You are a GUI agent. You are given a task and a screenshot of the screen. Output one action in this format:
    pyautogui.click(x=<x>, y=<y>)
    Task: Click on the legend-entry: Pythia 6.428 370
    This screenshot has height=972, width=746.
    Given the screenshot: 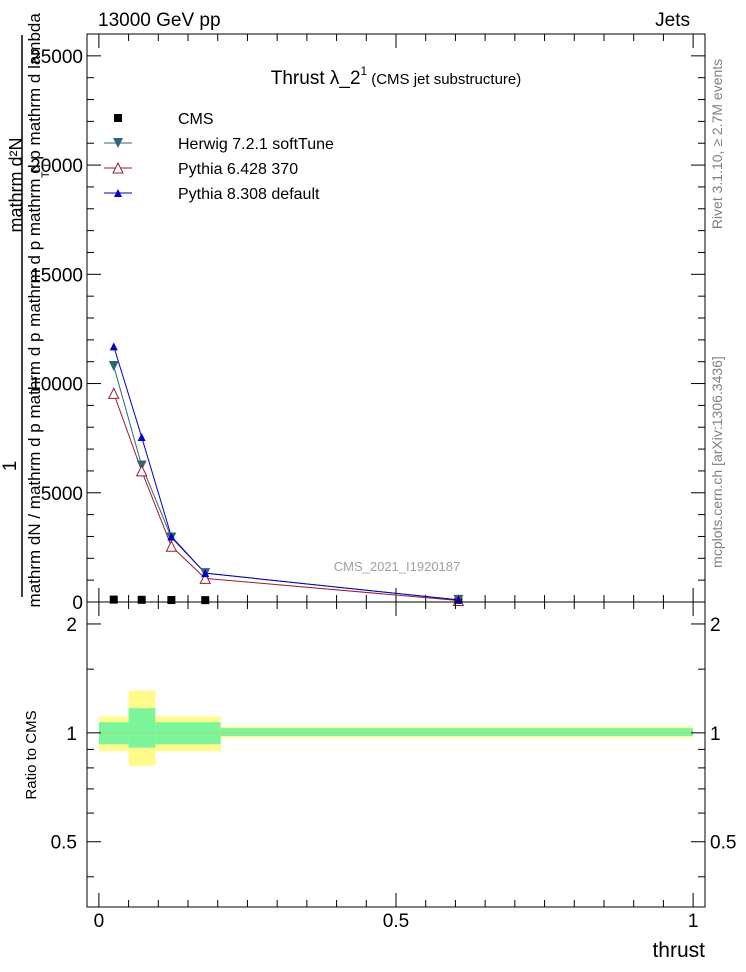 What is the action you would take?
    pyautogui.click(x=238, y=169)
    